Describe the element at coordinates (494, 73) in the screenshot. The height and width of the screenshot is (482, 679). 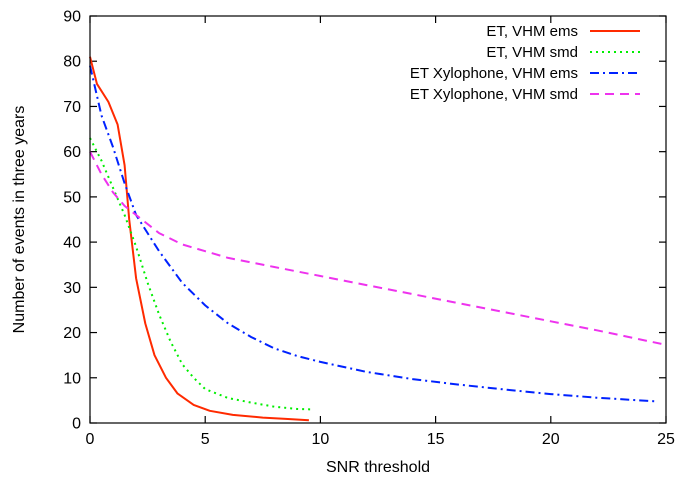
I see `legend-label-3: ET Xylophone, VHM ems` at that location.